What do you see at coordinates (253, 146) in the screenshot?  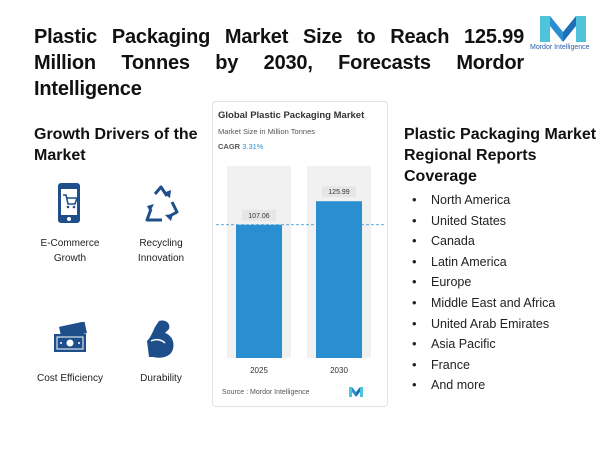 I see `cagr-value: 3.31%` at bounding box center [253, 146].